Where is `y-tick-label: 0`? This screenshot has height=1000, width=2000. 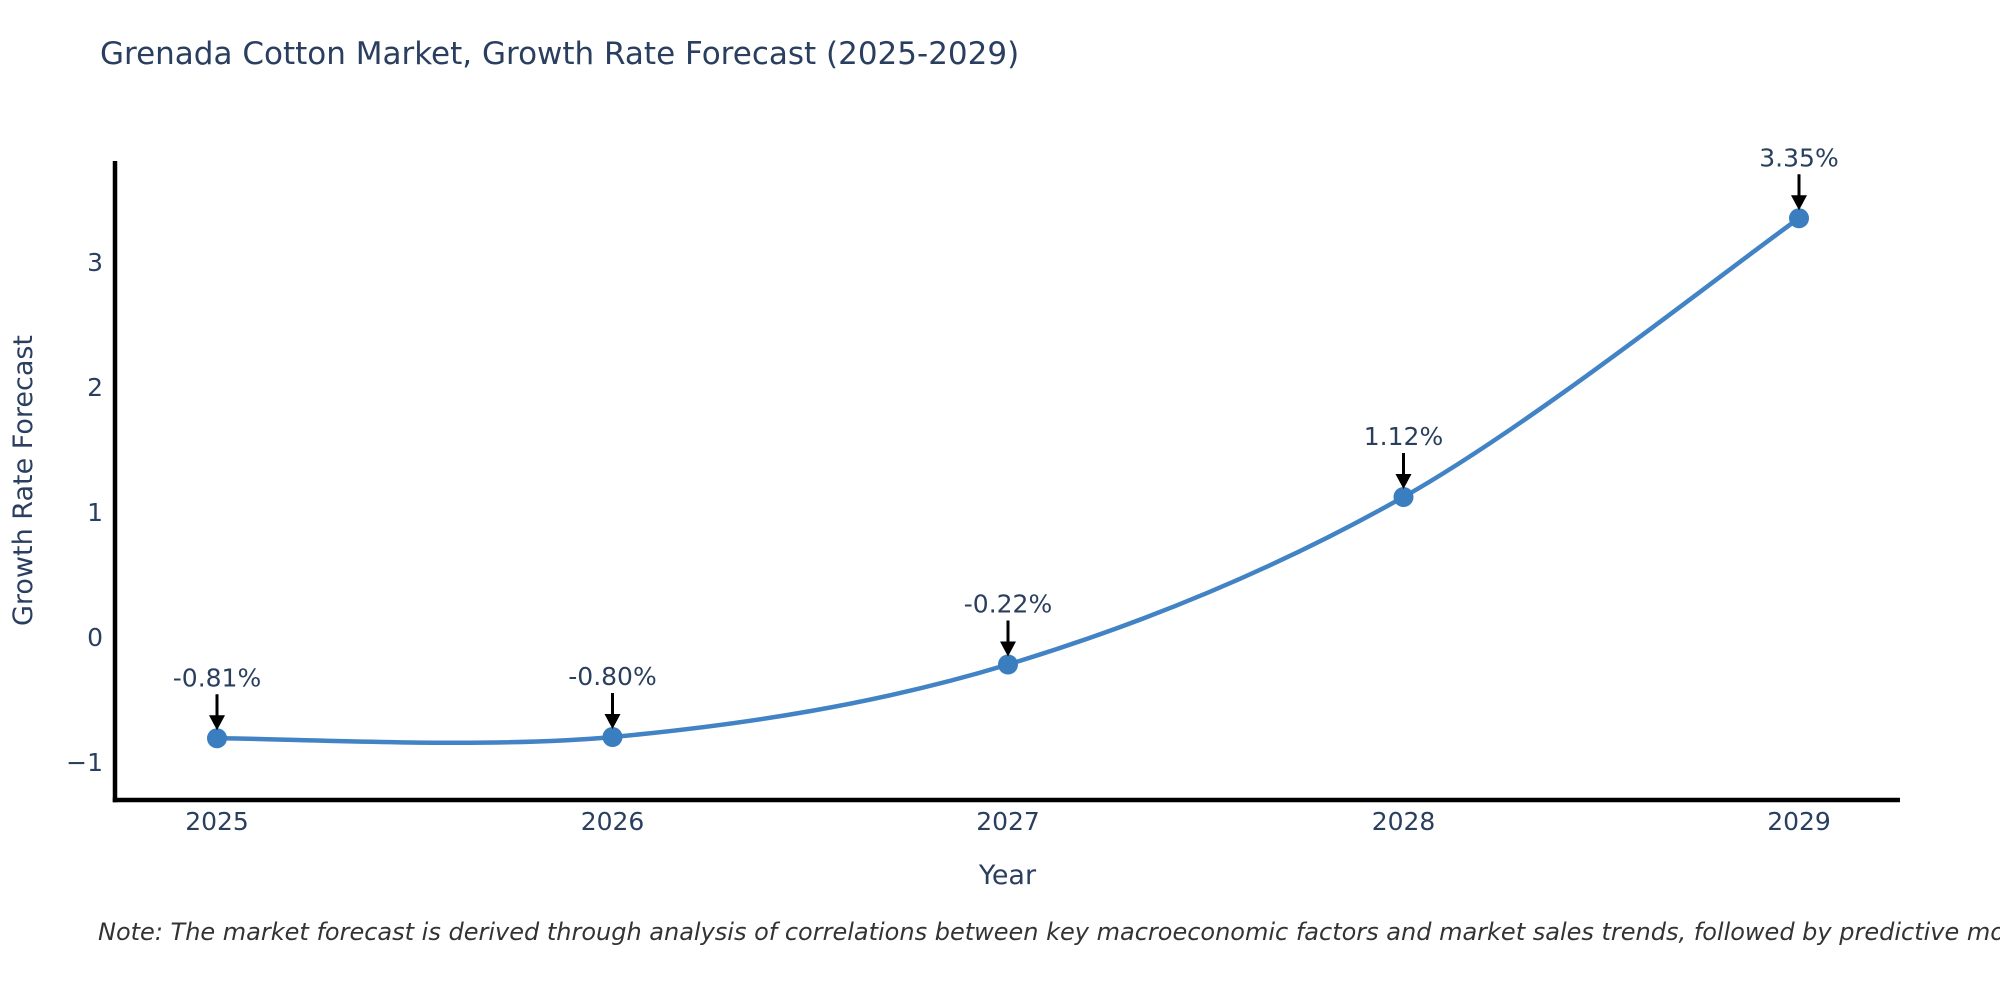 y-tick-label: 0 is located at coordinates (95, 637).